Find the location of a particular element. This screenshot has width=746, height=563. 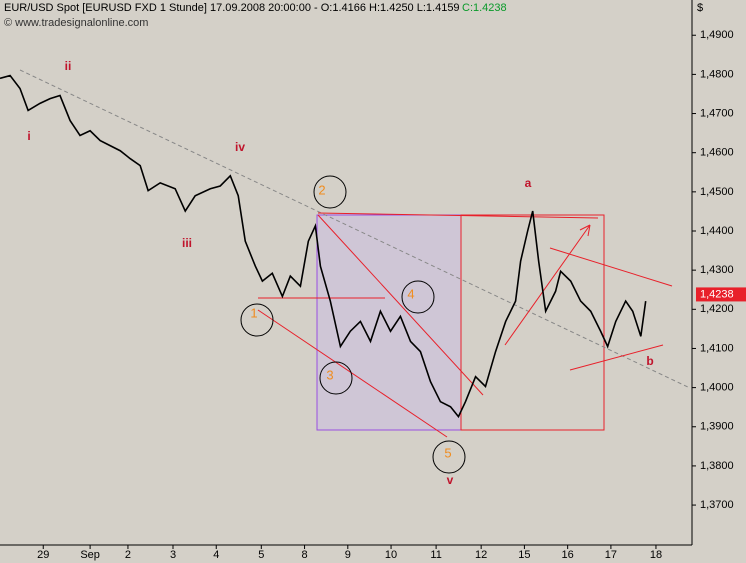

count-label: 5 is located at coordinates (447, 452).